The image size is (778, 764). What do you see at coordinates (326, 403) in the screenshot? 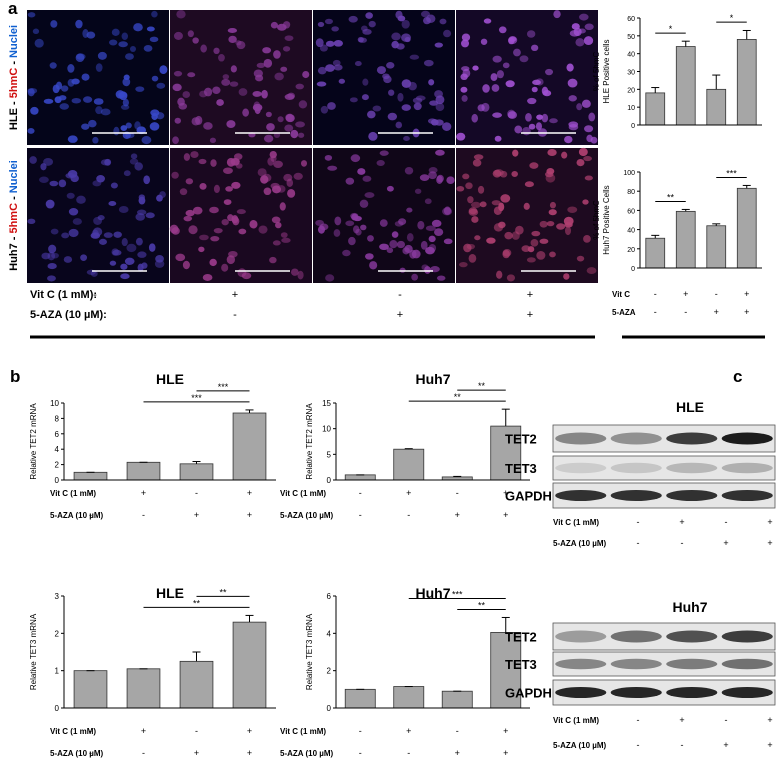
I see `y-tick-label: 15` at bounding box center [326, 403].